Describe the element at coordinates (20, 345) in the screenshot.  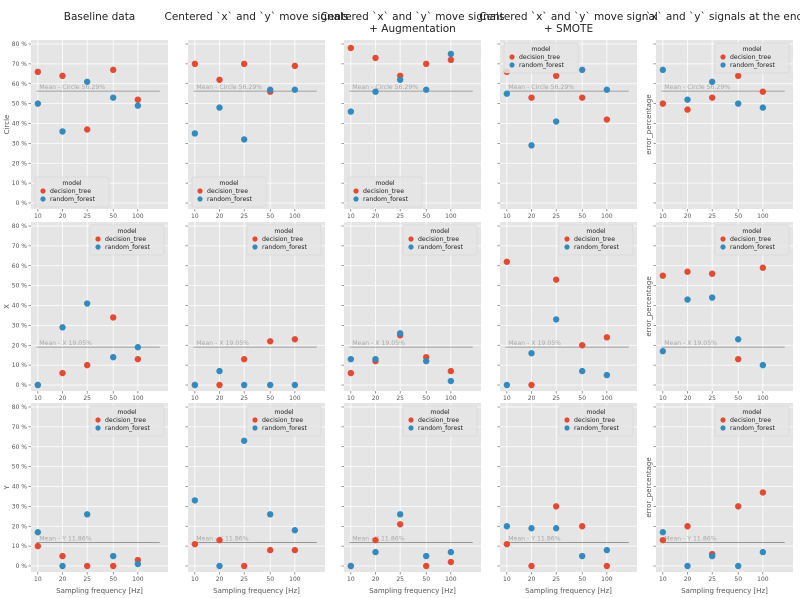
I see `y-tick-label: 20 %` at that location.